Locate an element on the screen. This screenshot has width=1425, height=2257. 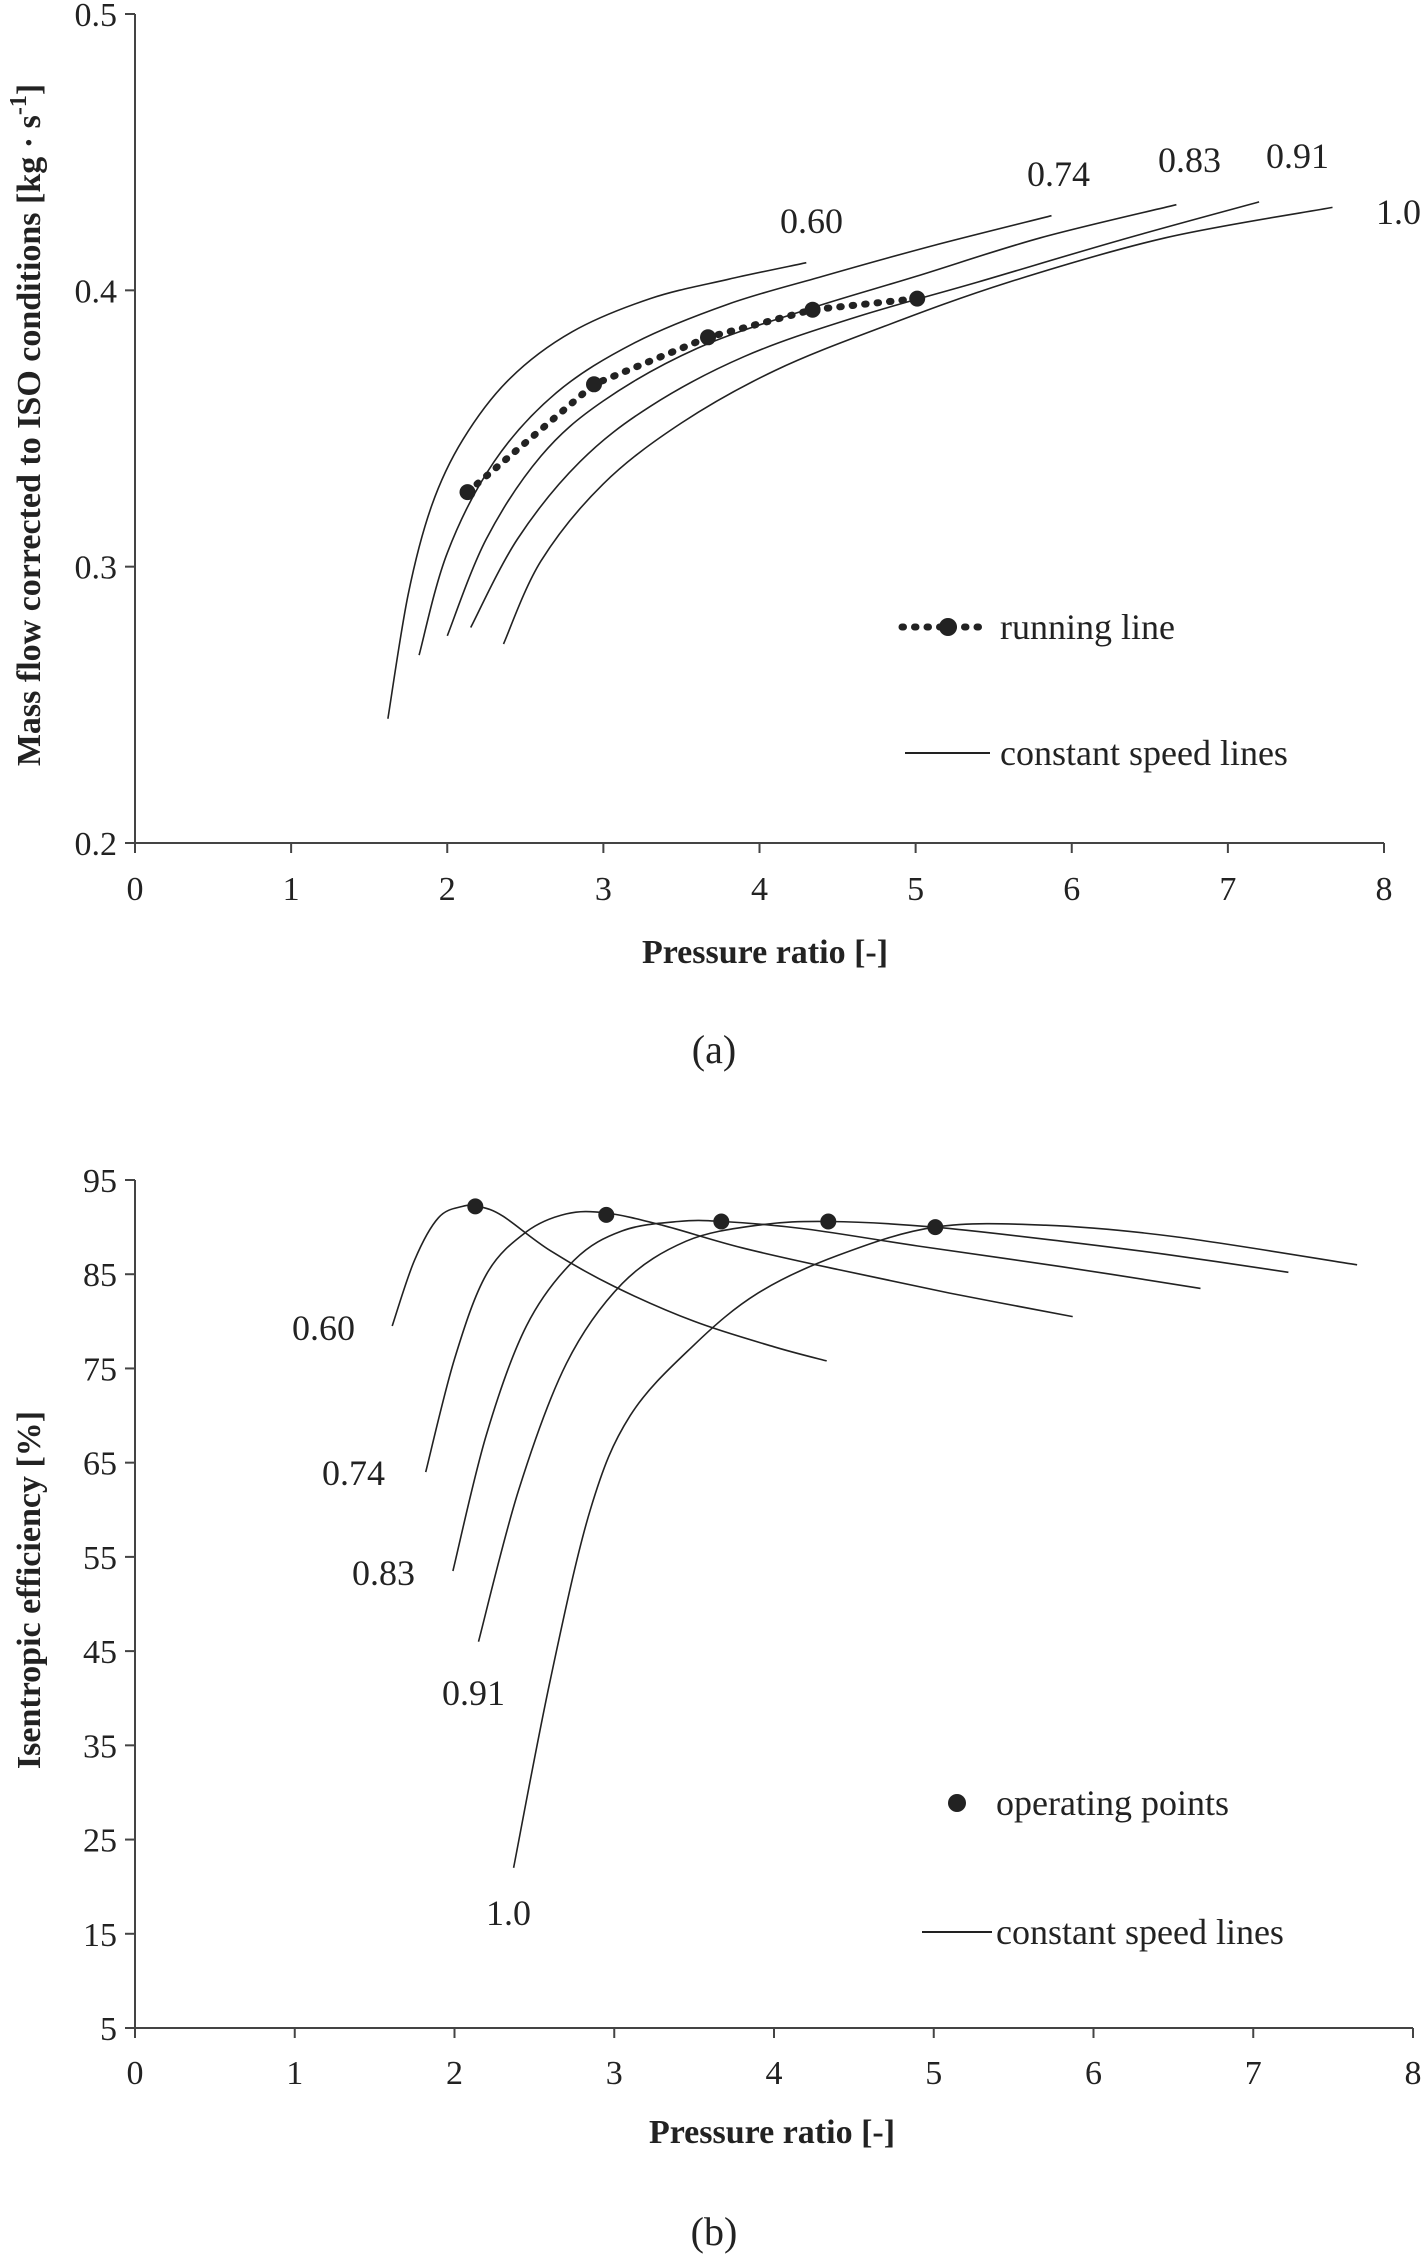
a-label-0.60: 0.60 is located at coordinates (811, 221).